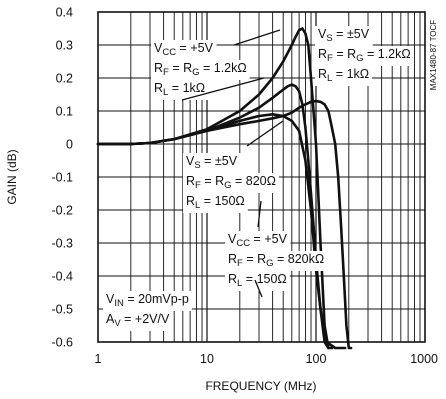  I want to click on annotation-line: VIN = 20mVp-p, so click(147, 300).